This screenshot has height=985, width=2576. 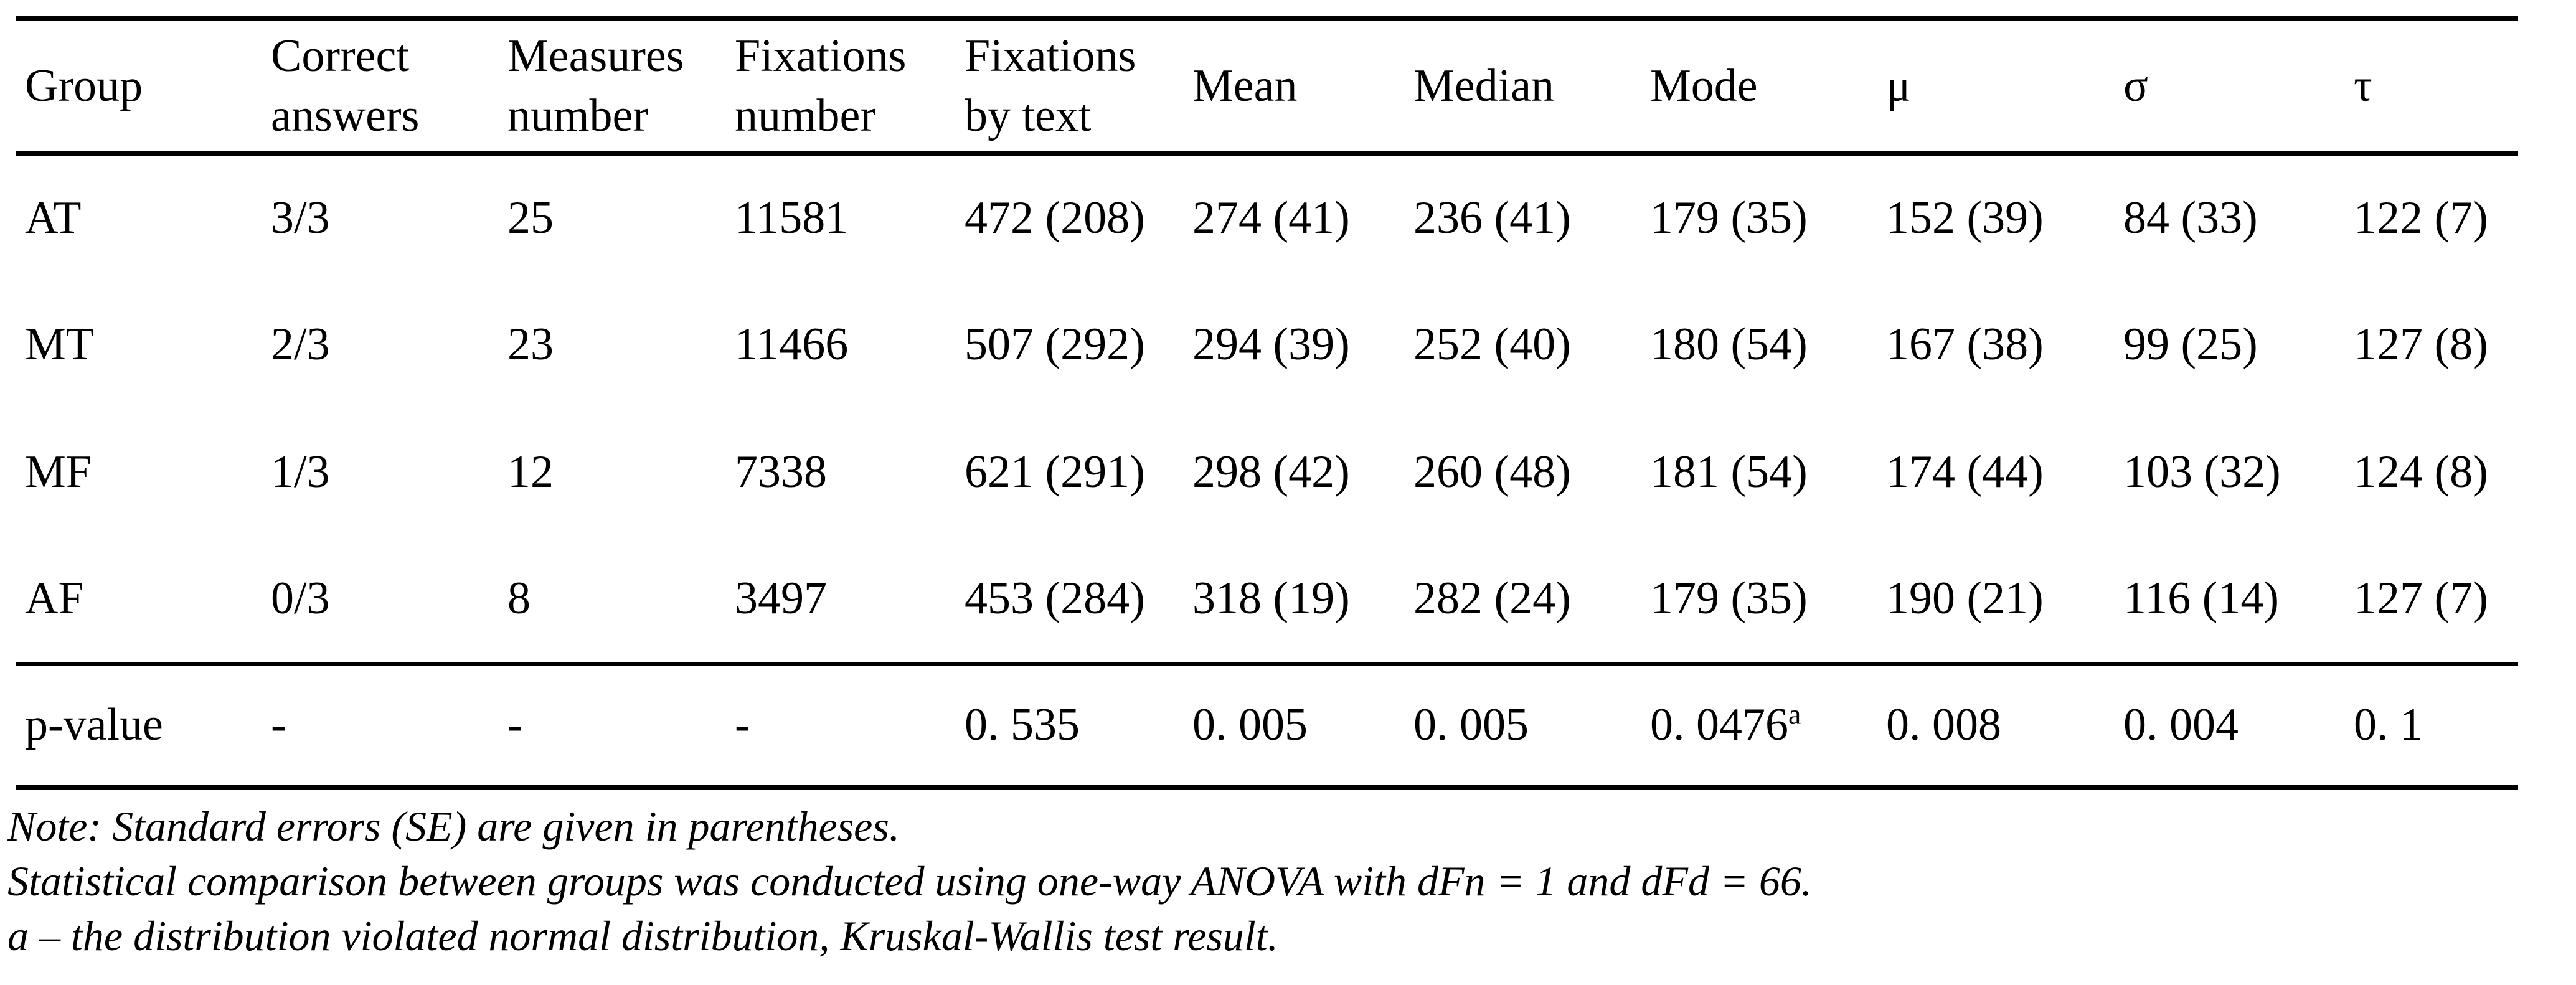 What do you see at coordinates (1271, 345) in the screenshot?
I see `table-cell: 294 (39)` at bounding box center [1271, 345].